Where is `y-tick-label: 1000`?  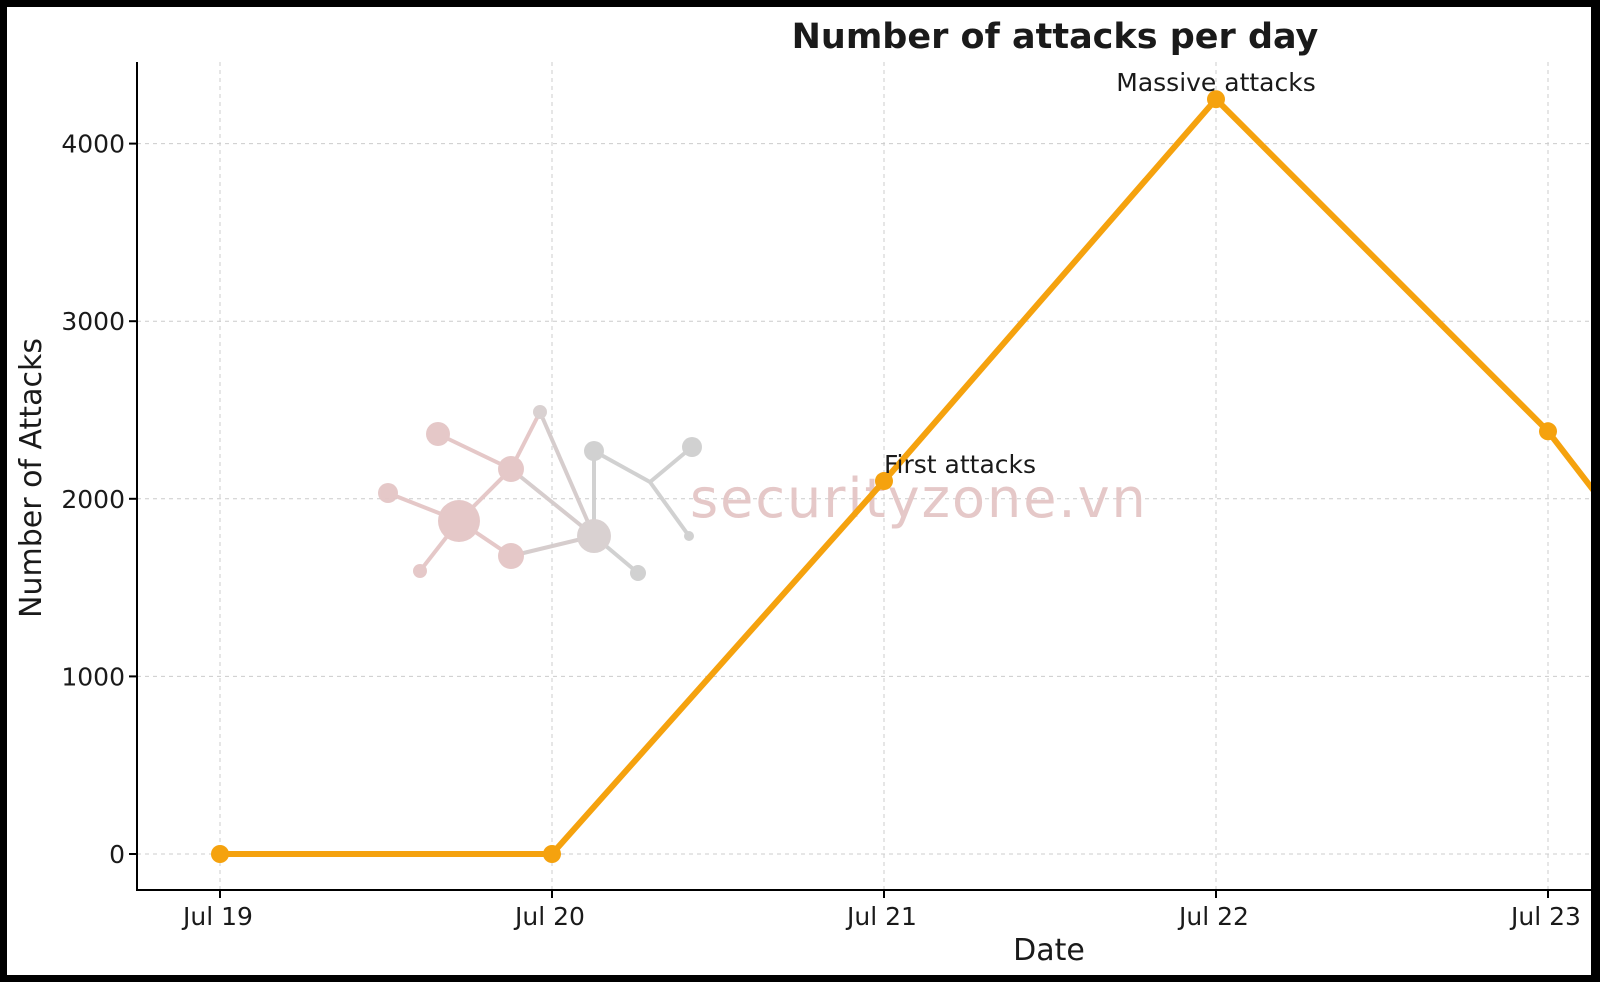
y-tick-label: 1000 is located at coordinates (93, 676).